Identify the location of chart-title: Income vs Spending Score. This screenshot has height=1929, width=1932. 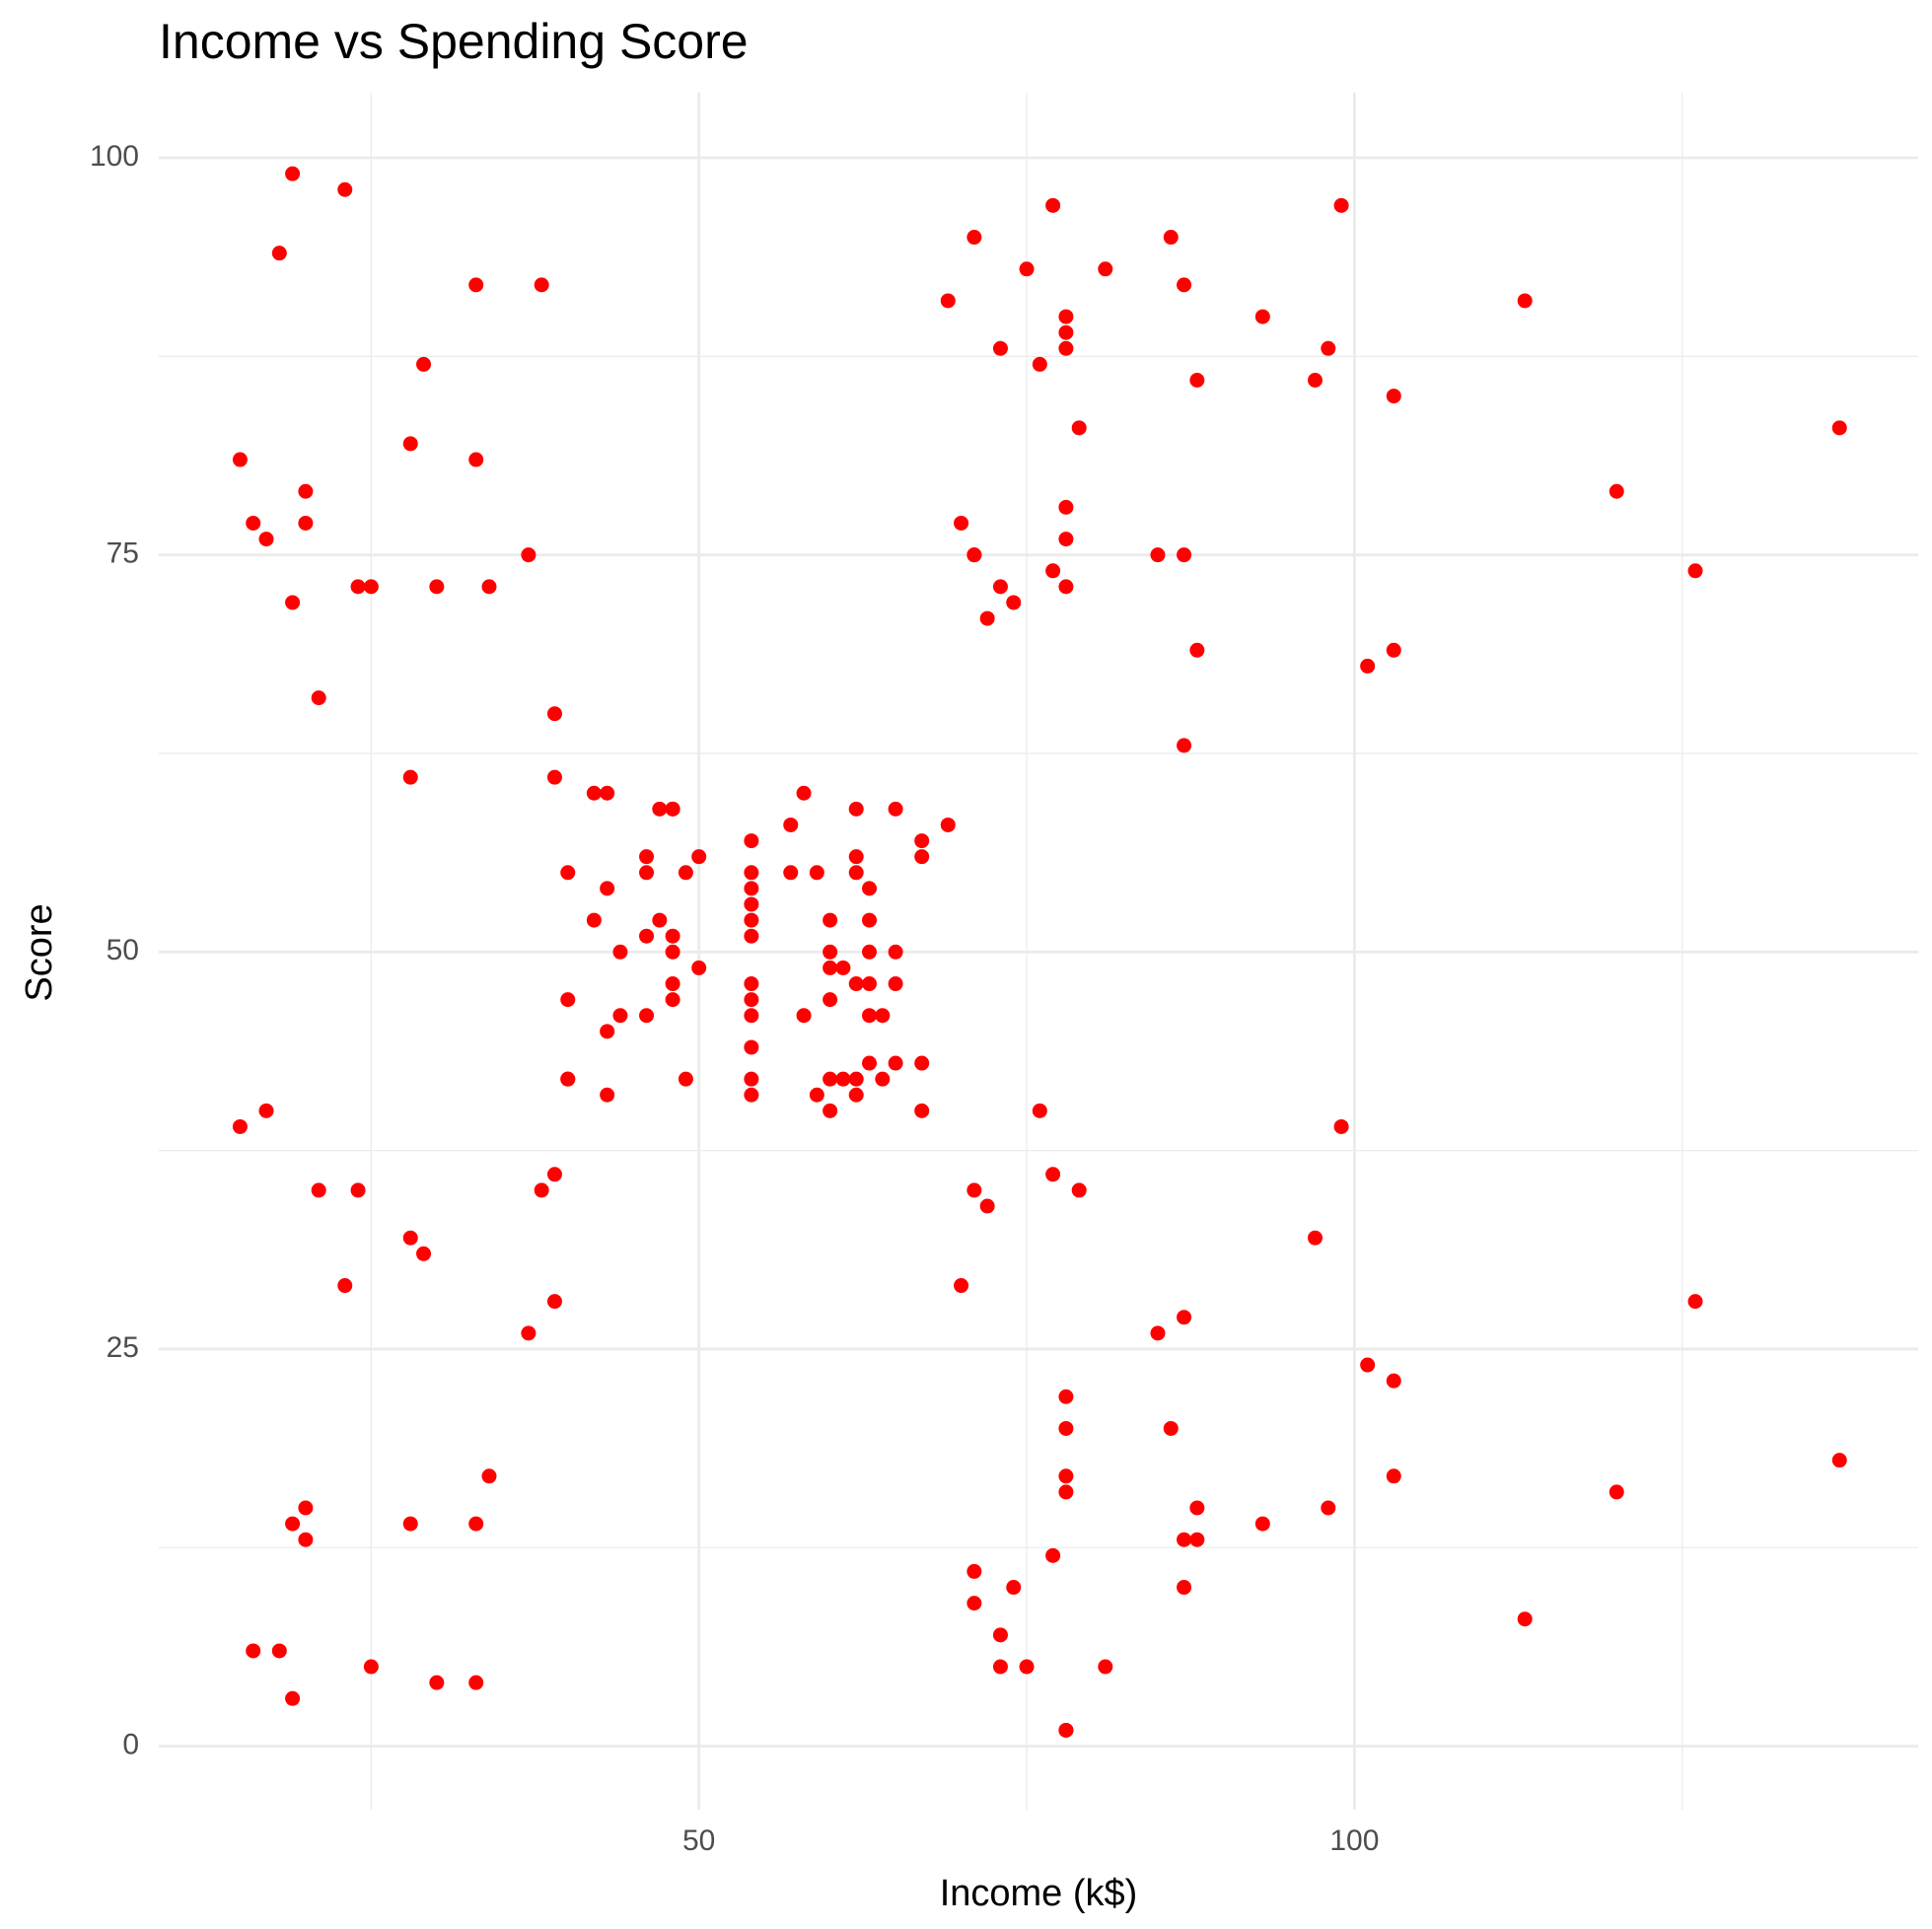
(454, 41).